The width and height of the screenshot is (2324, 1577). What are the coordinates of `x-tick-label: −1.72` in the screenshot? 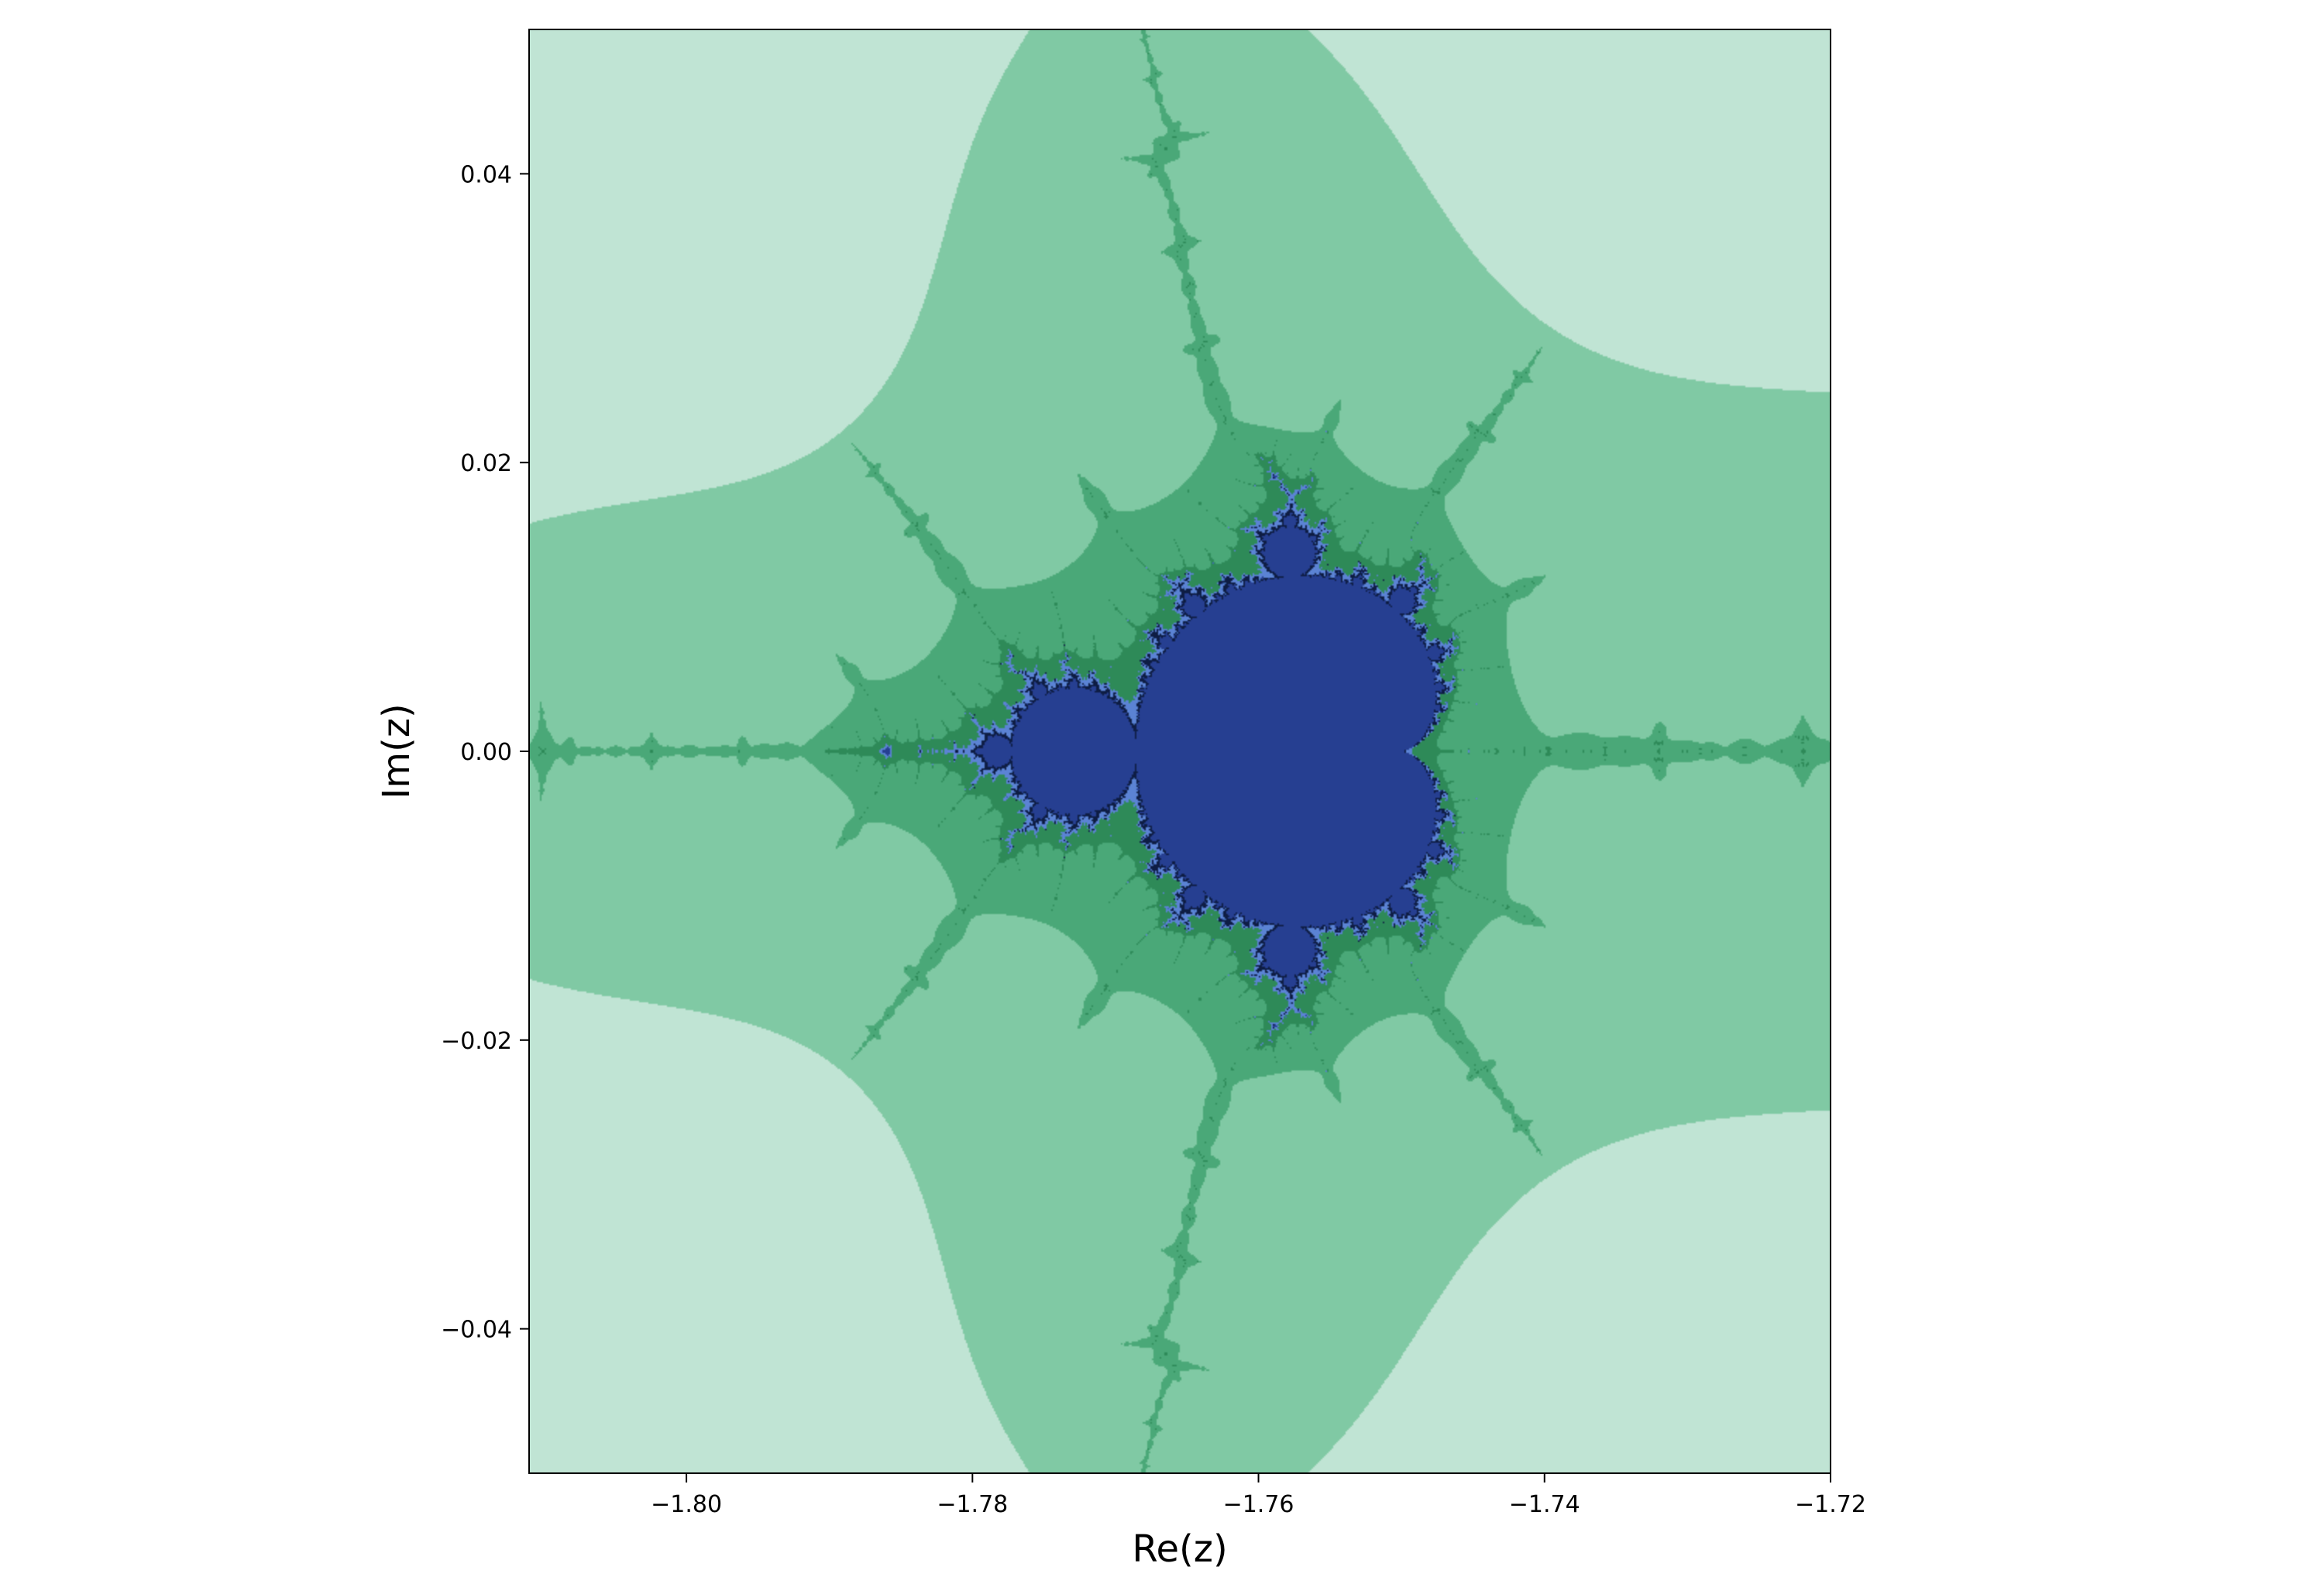 It's located at (1830, 1505).